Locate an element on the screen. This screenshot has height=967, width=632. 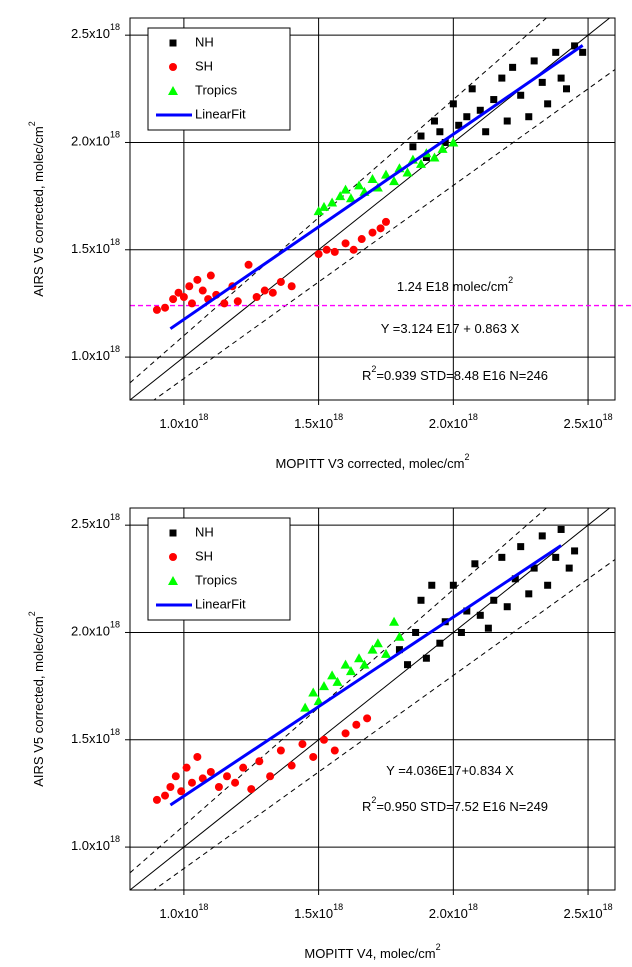
annotation: 1.24 E18 molec/cm2 is located at coordinates (455, 284).